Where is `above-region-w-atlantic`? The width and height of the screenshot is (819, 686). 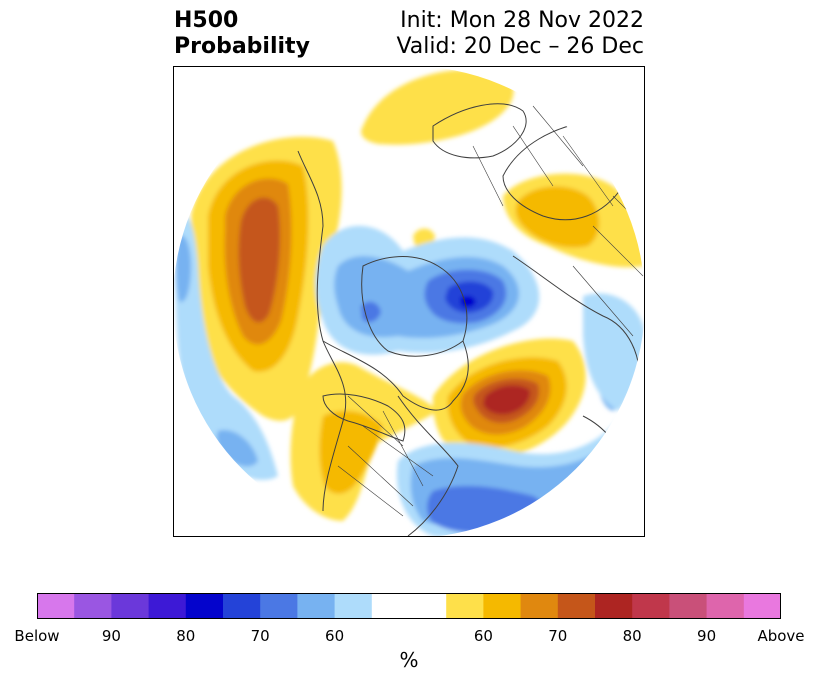
above-region-w-atlantic is located at coordinates (509, 399).